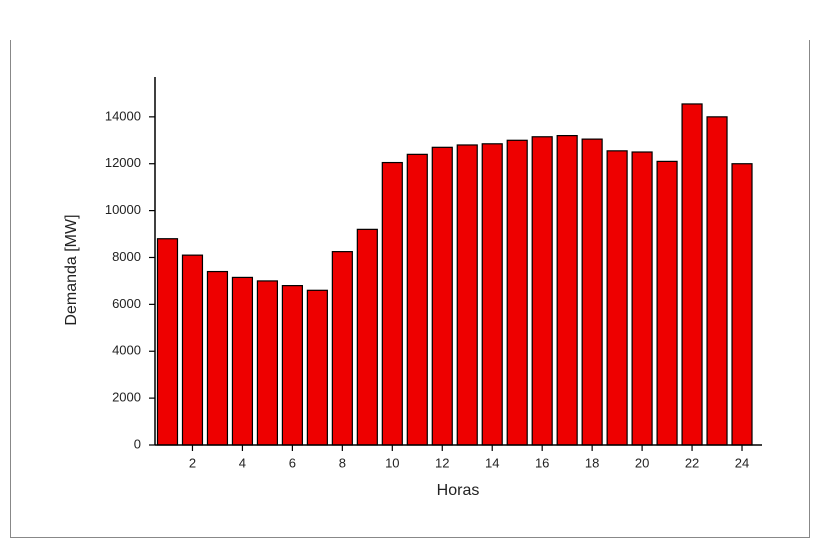 The height and width of the screenshot is (552, 820). What do you see at coordinates (742, 462) in the screenshot?
I see `x-tick-label: 24` at bounding box center [742, 462].